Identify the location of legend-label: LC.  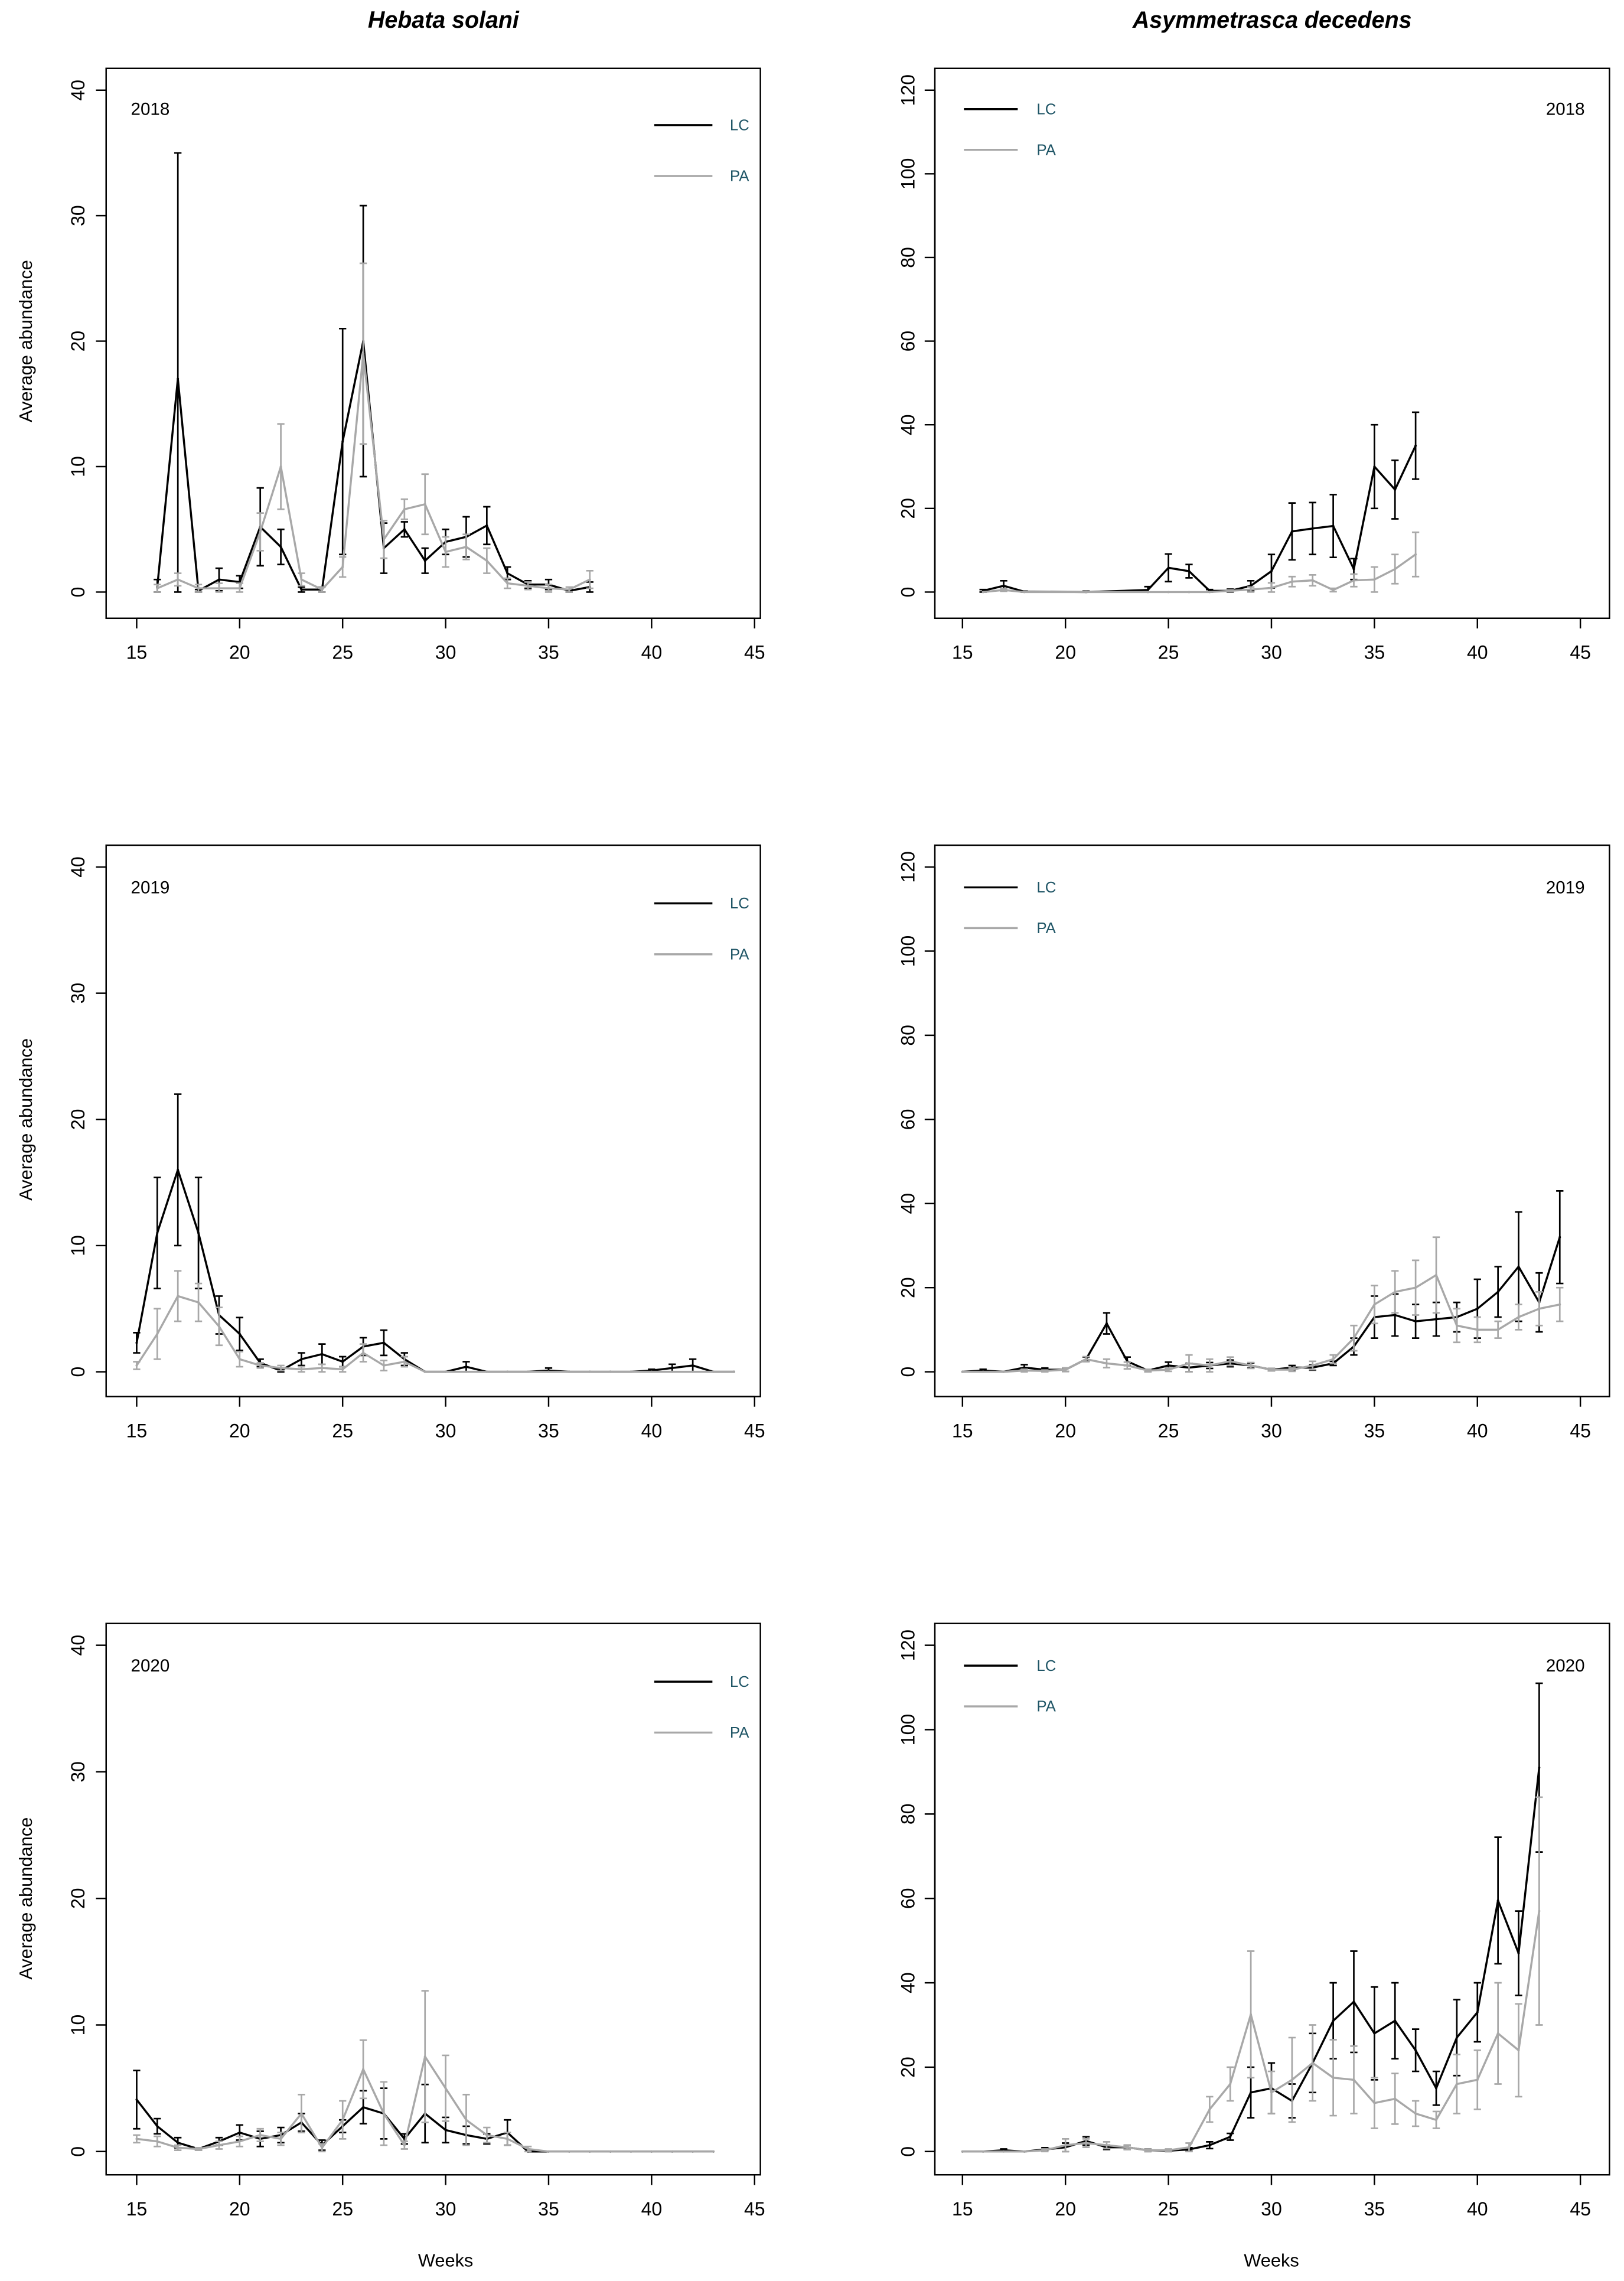
(1046, 1666).